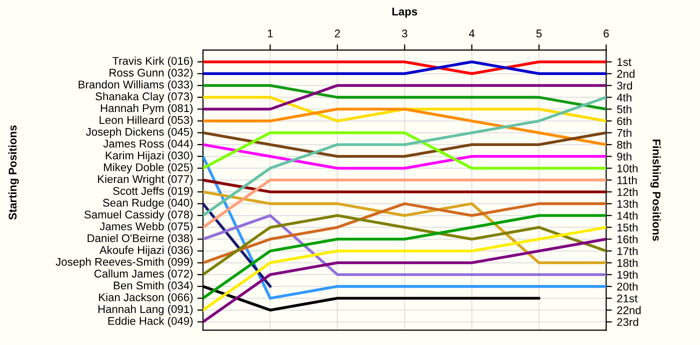 This screenshot has height=345, width=700. I want to click on y-tick-label: 18th, so click(627, 262).